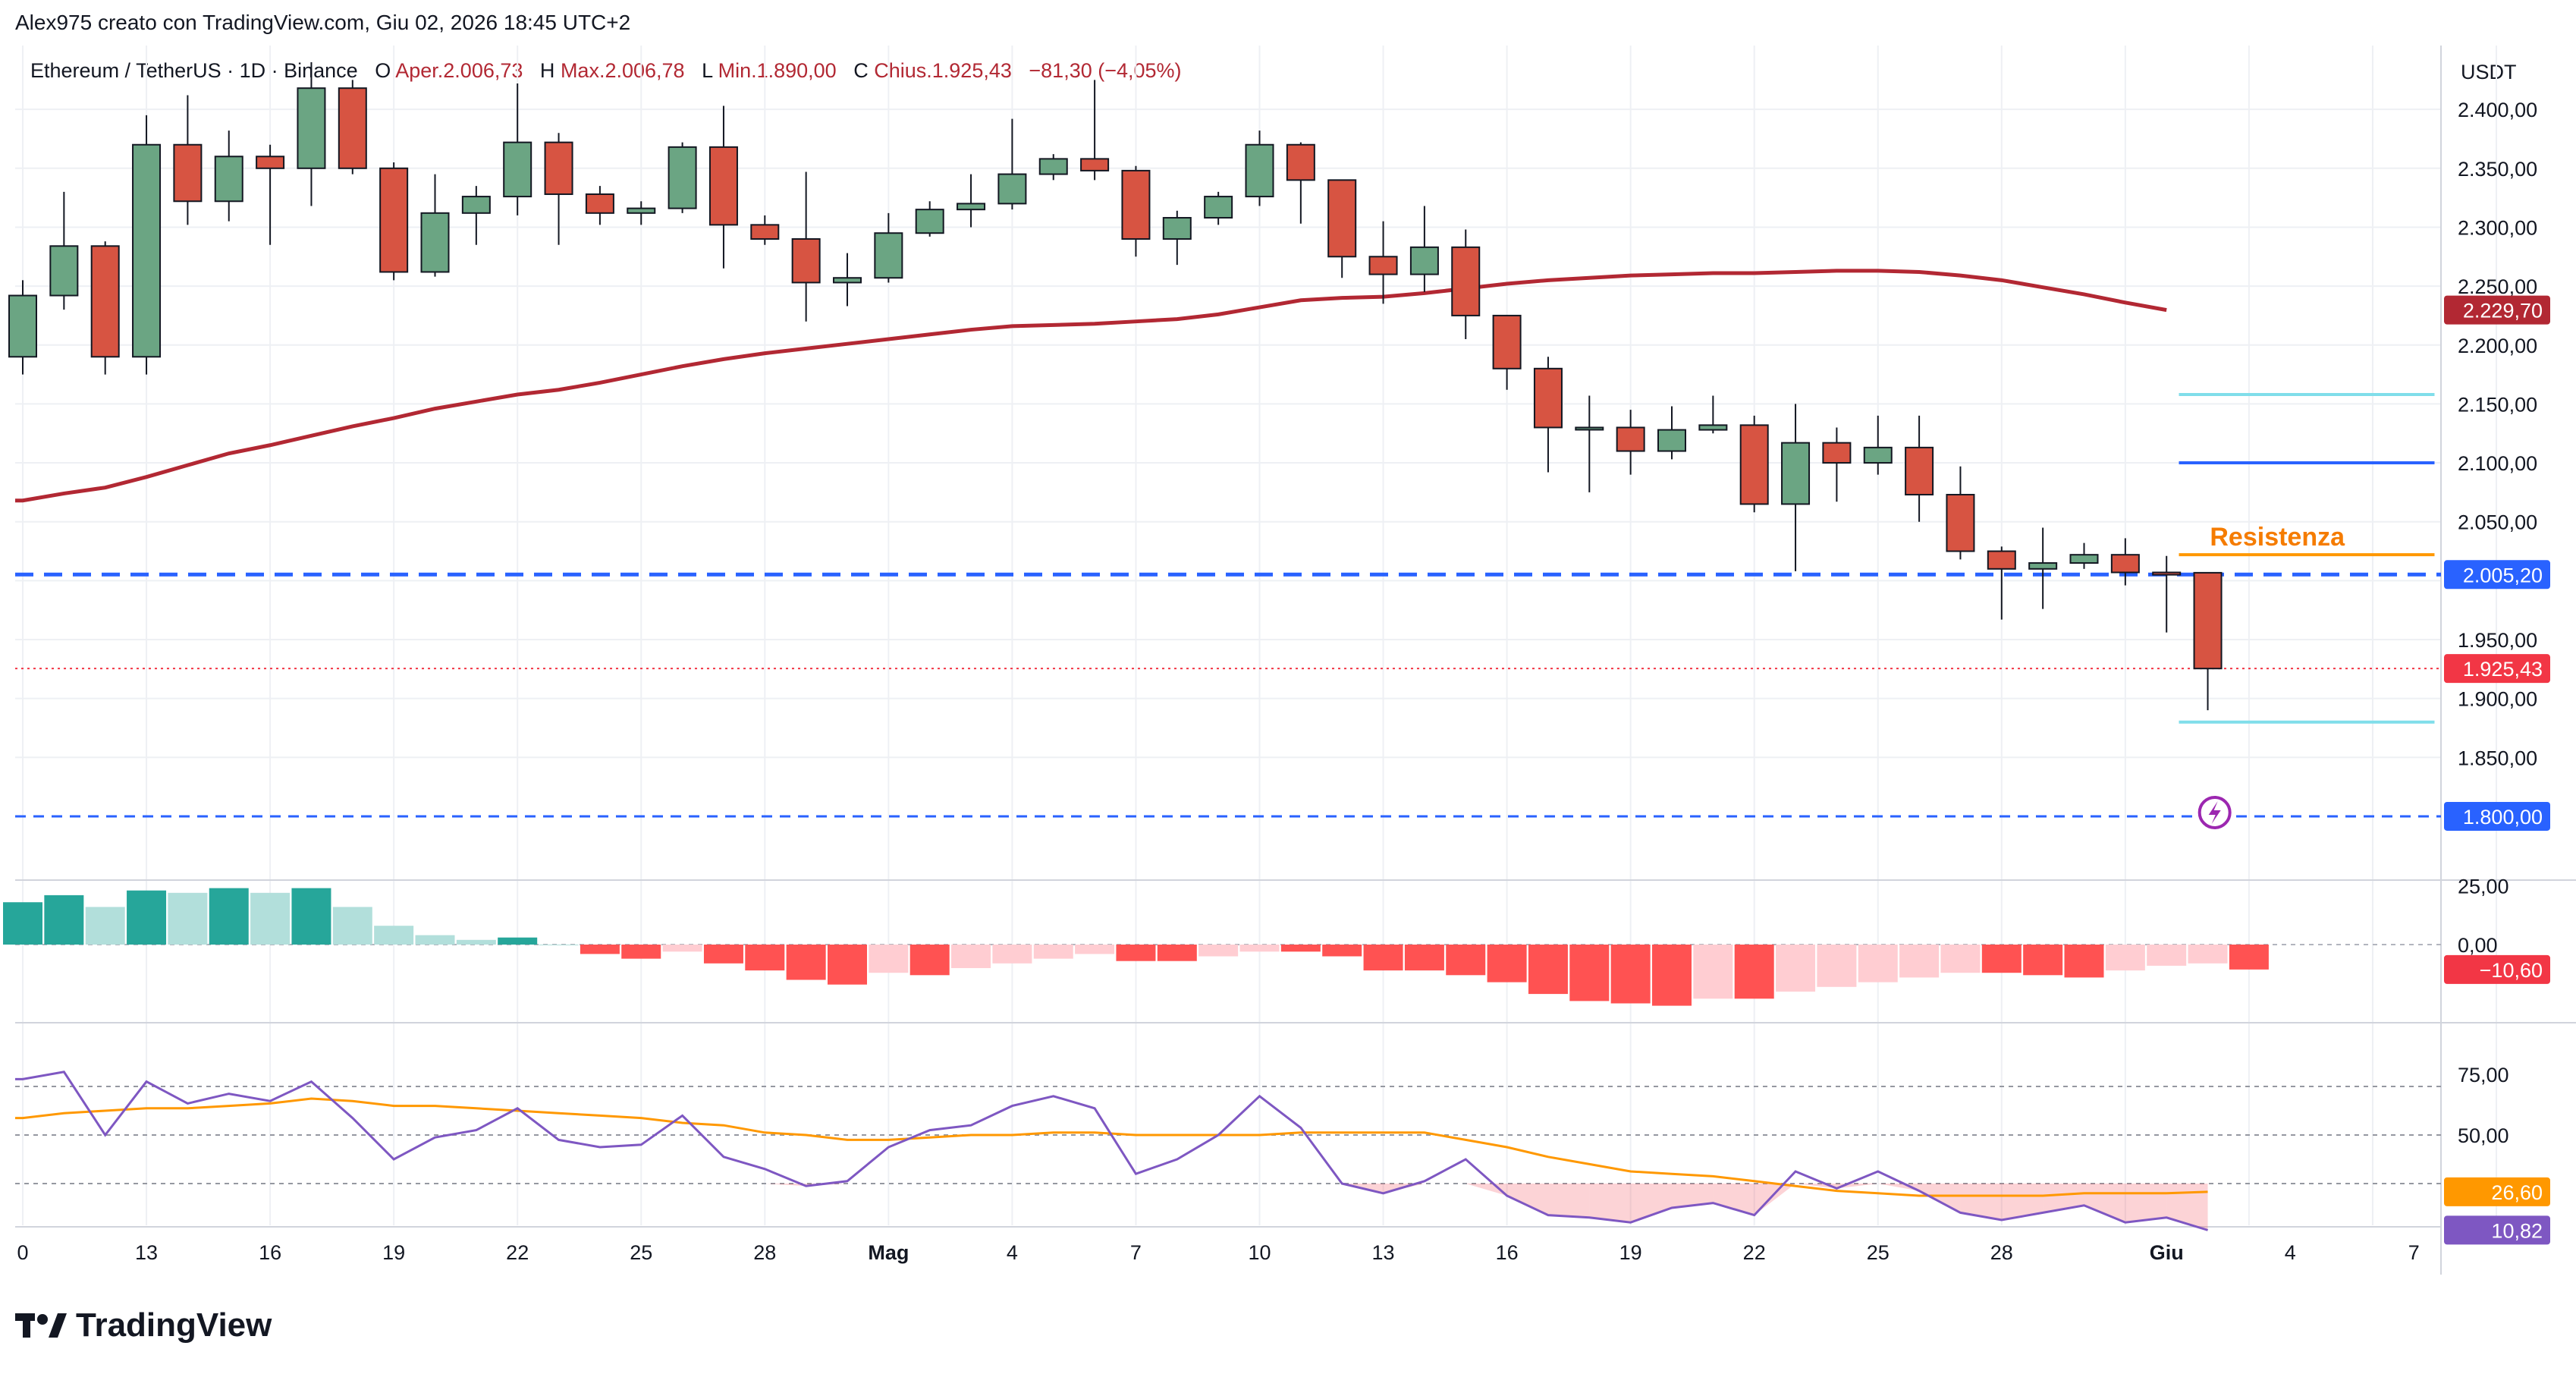  I want to click on date-tick-label: 7, so click(2414, 1253).